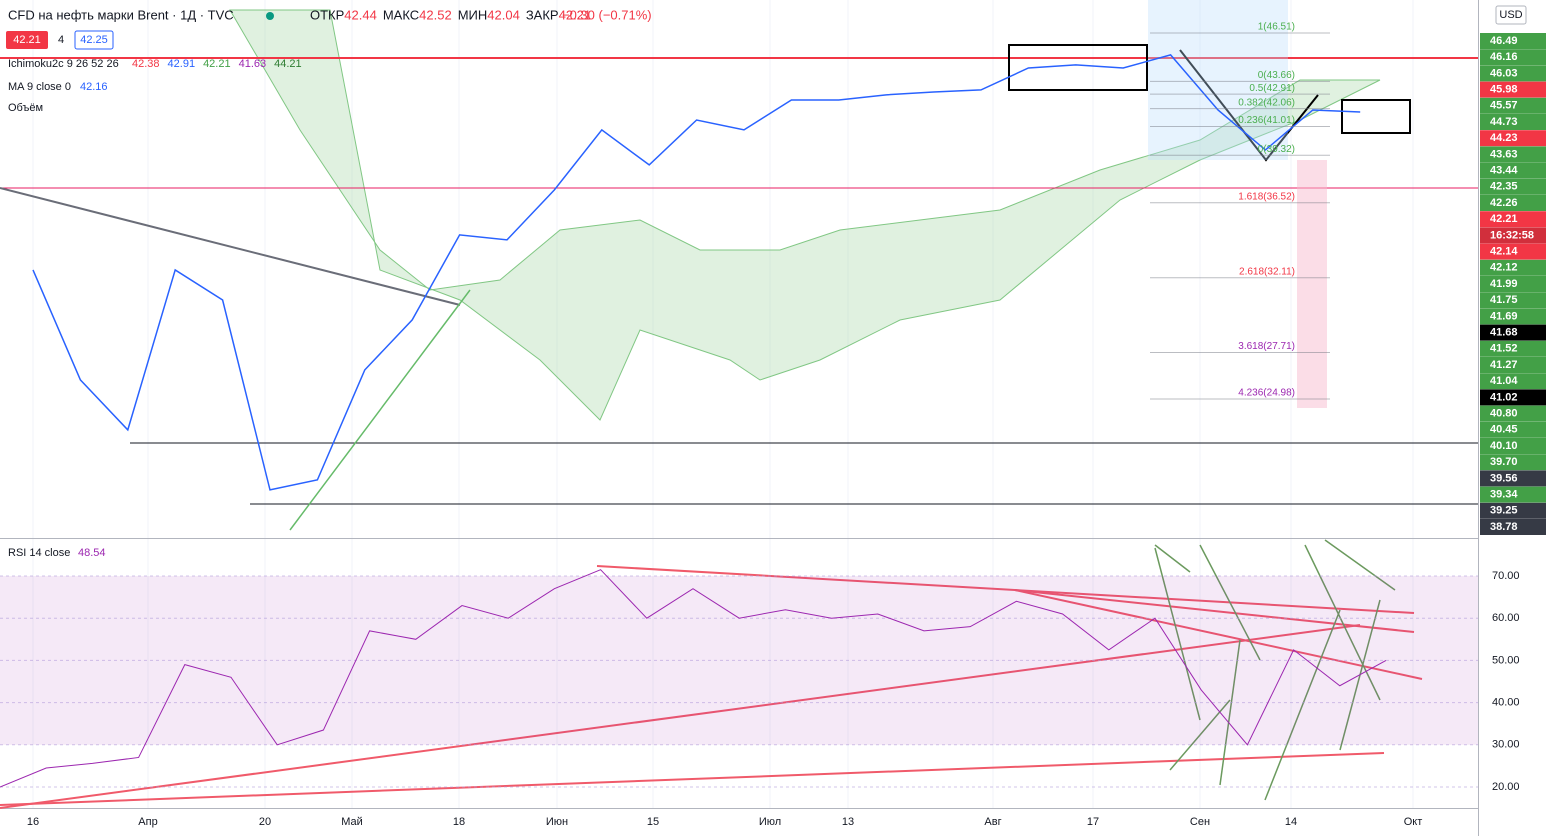 This screenshot has width=1546, height=836. I want to click on fib-label: 1.618(36.52), so click(1266, 196).